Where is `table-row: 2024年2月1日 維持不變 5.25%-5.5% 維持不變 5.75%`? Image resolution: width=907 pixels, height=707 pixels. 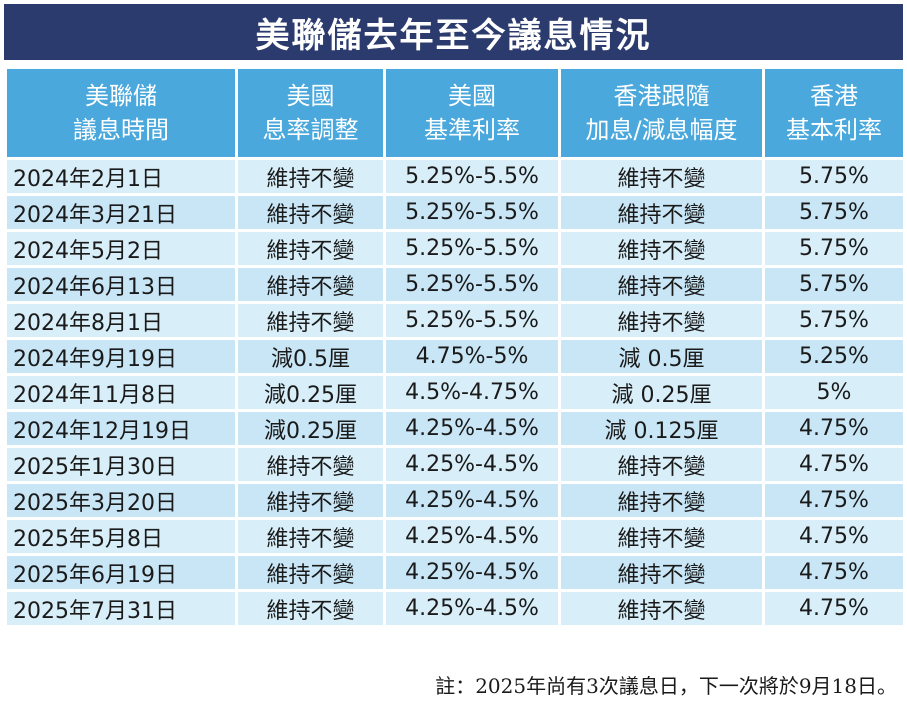 table-row: 2024年2月1日 維持不變 5.25%-5.5% 維持不變 5.75% is located at coordinates (455, 176).